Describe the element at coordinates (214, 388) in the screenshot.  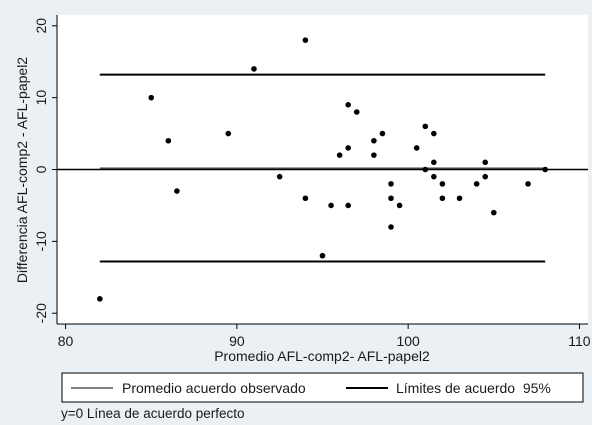
I see `legend-label-mean: Promedio acuerdo observado` at that location.